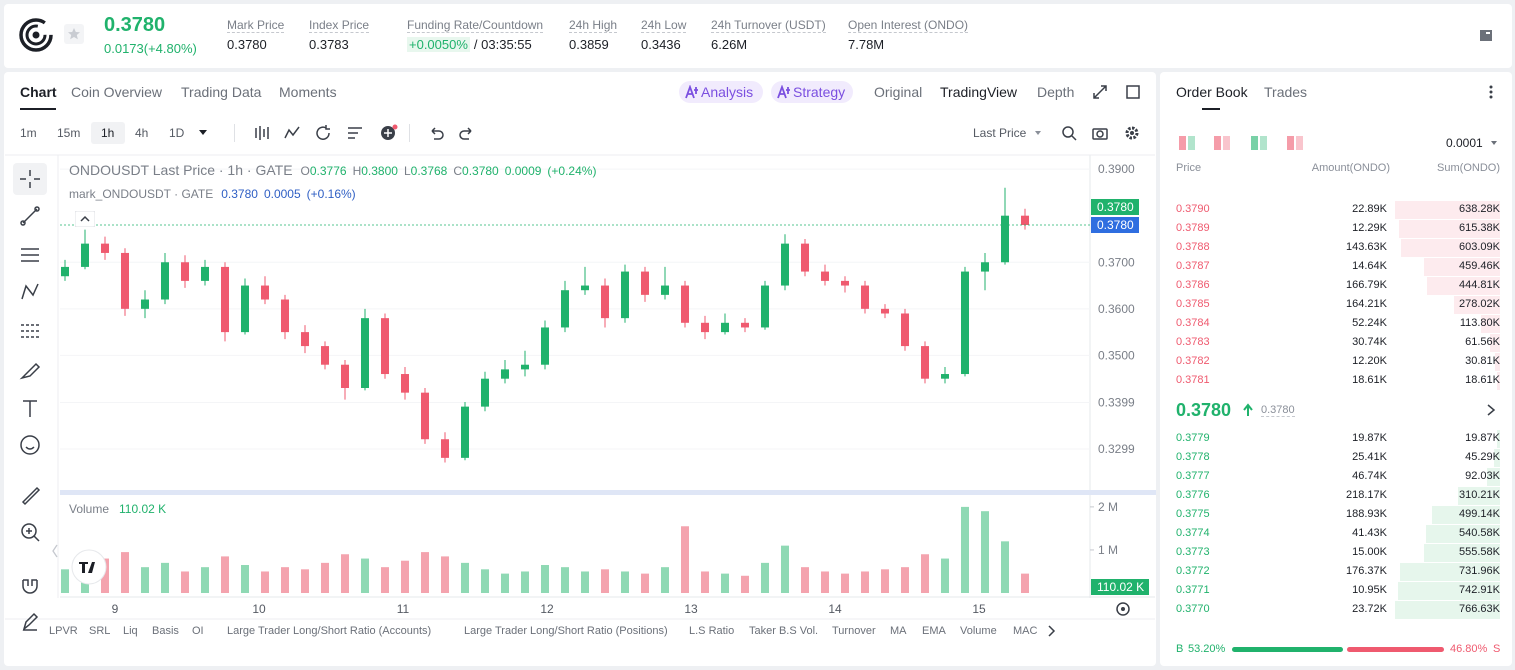 The image size is (1515, 670). What do you see at coordinates (1482, 380) in the screenshot?
I see `ob-sum: 18.61K` at bounding box center [1482, 380].